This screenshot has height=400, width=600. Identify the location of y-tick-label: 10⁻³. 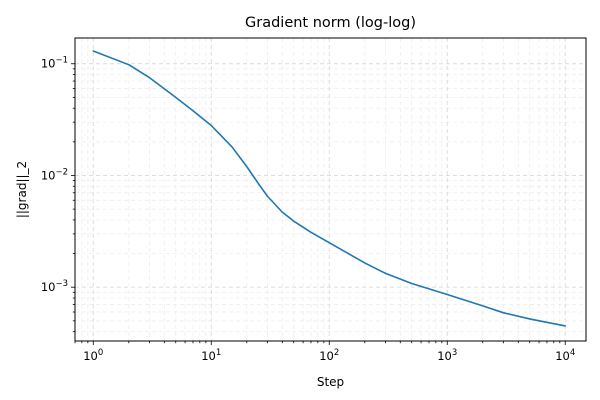
(54, 286).